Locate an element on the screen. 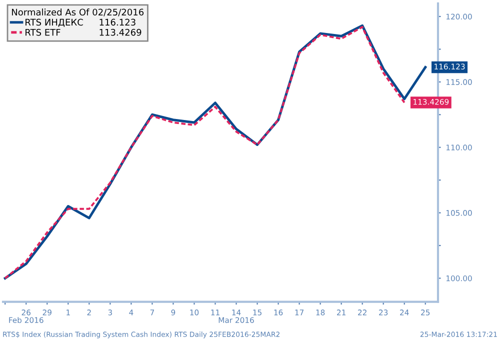  legend-label: RTS ETF is located at coordinates (43, 32).